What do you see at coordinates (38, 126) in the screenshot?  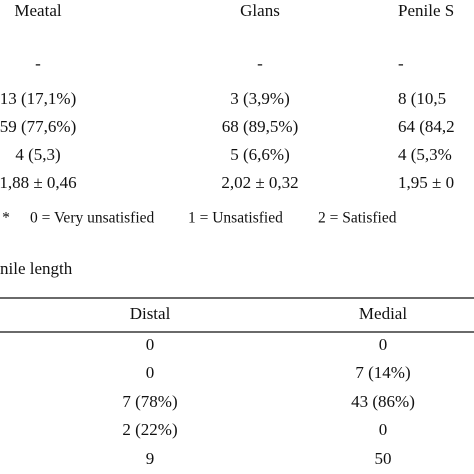 I see `table-cell: 59 (77,6%)` at bounding box center [38, 126].